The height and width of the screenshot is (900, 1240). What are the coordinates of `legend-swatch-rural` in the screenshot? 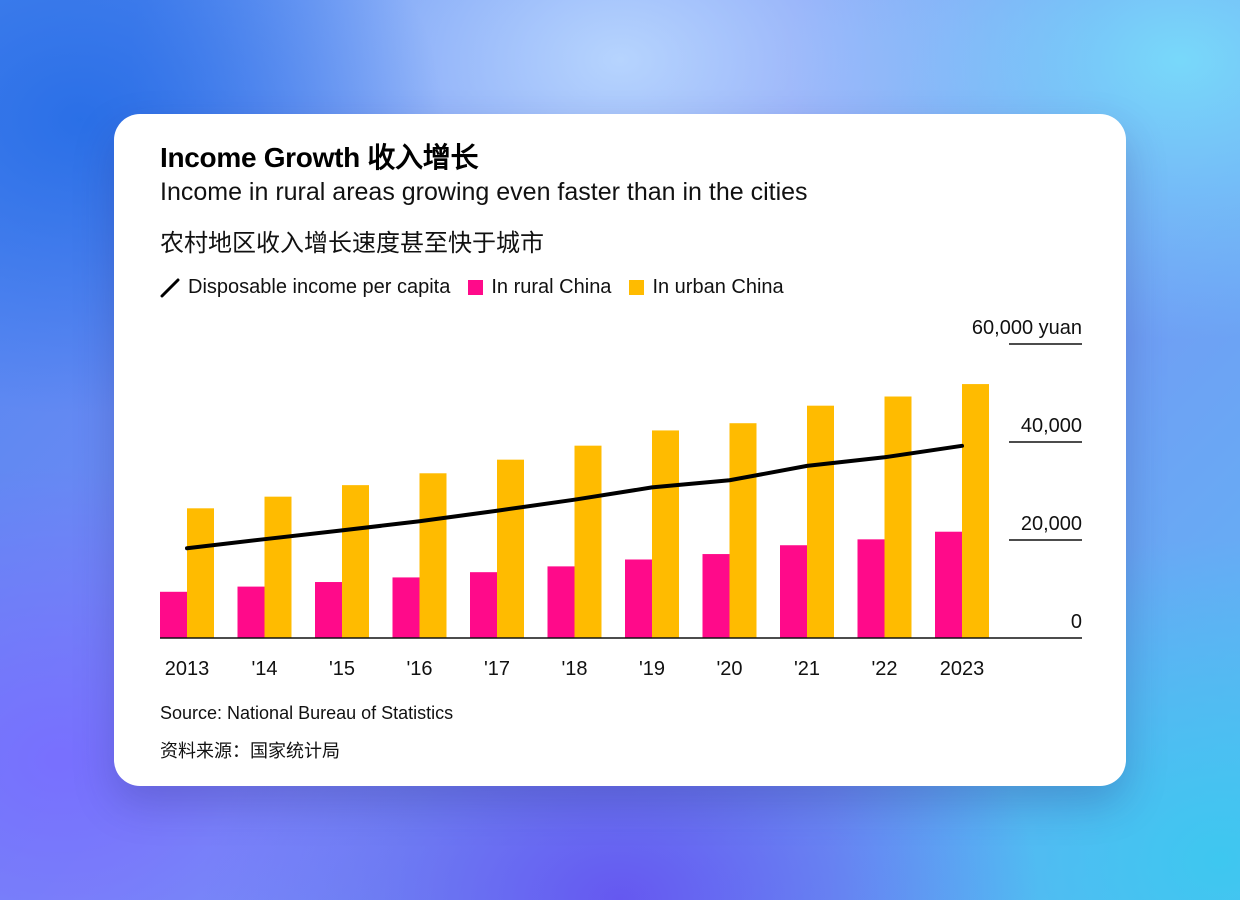 It's located at (476, 287).